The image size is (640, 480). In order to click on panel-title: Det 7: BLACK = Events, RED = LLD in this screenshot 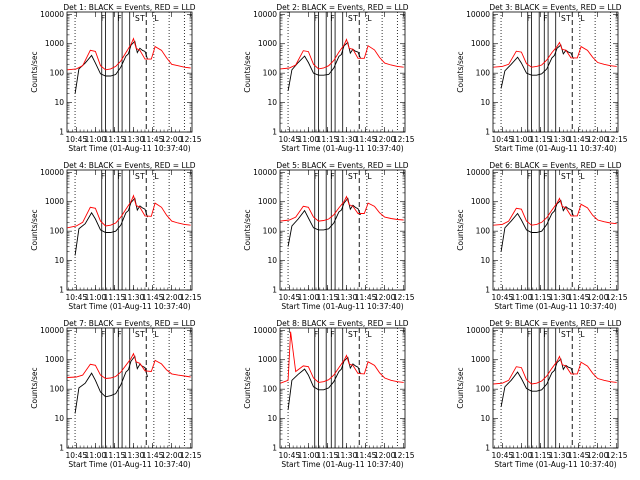, I will do `click(129, 323)`.